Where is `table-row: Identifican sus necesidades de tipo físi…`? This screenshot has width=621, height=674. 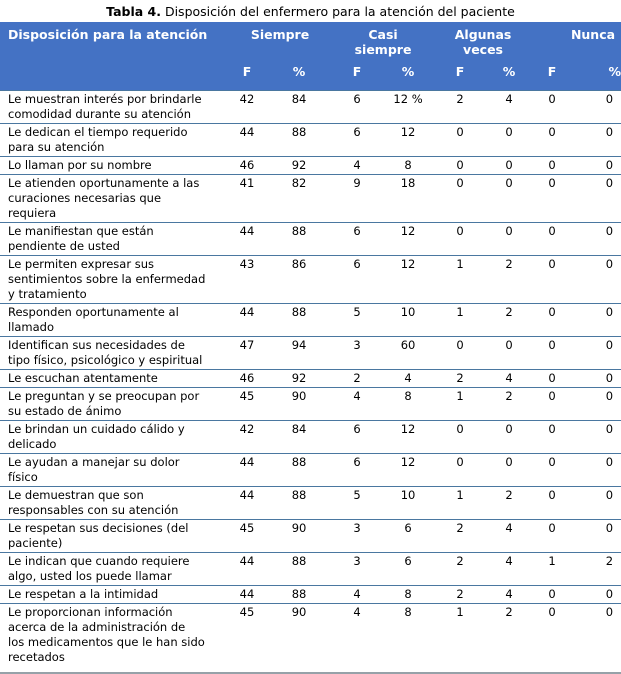
table-row: Identifican sus necesidades de tipo físi… is located at coordinates (310, 353).